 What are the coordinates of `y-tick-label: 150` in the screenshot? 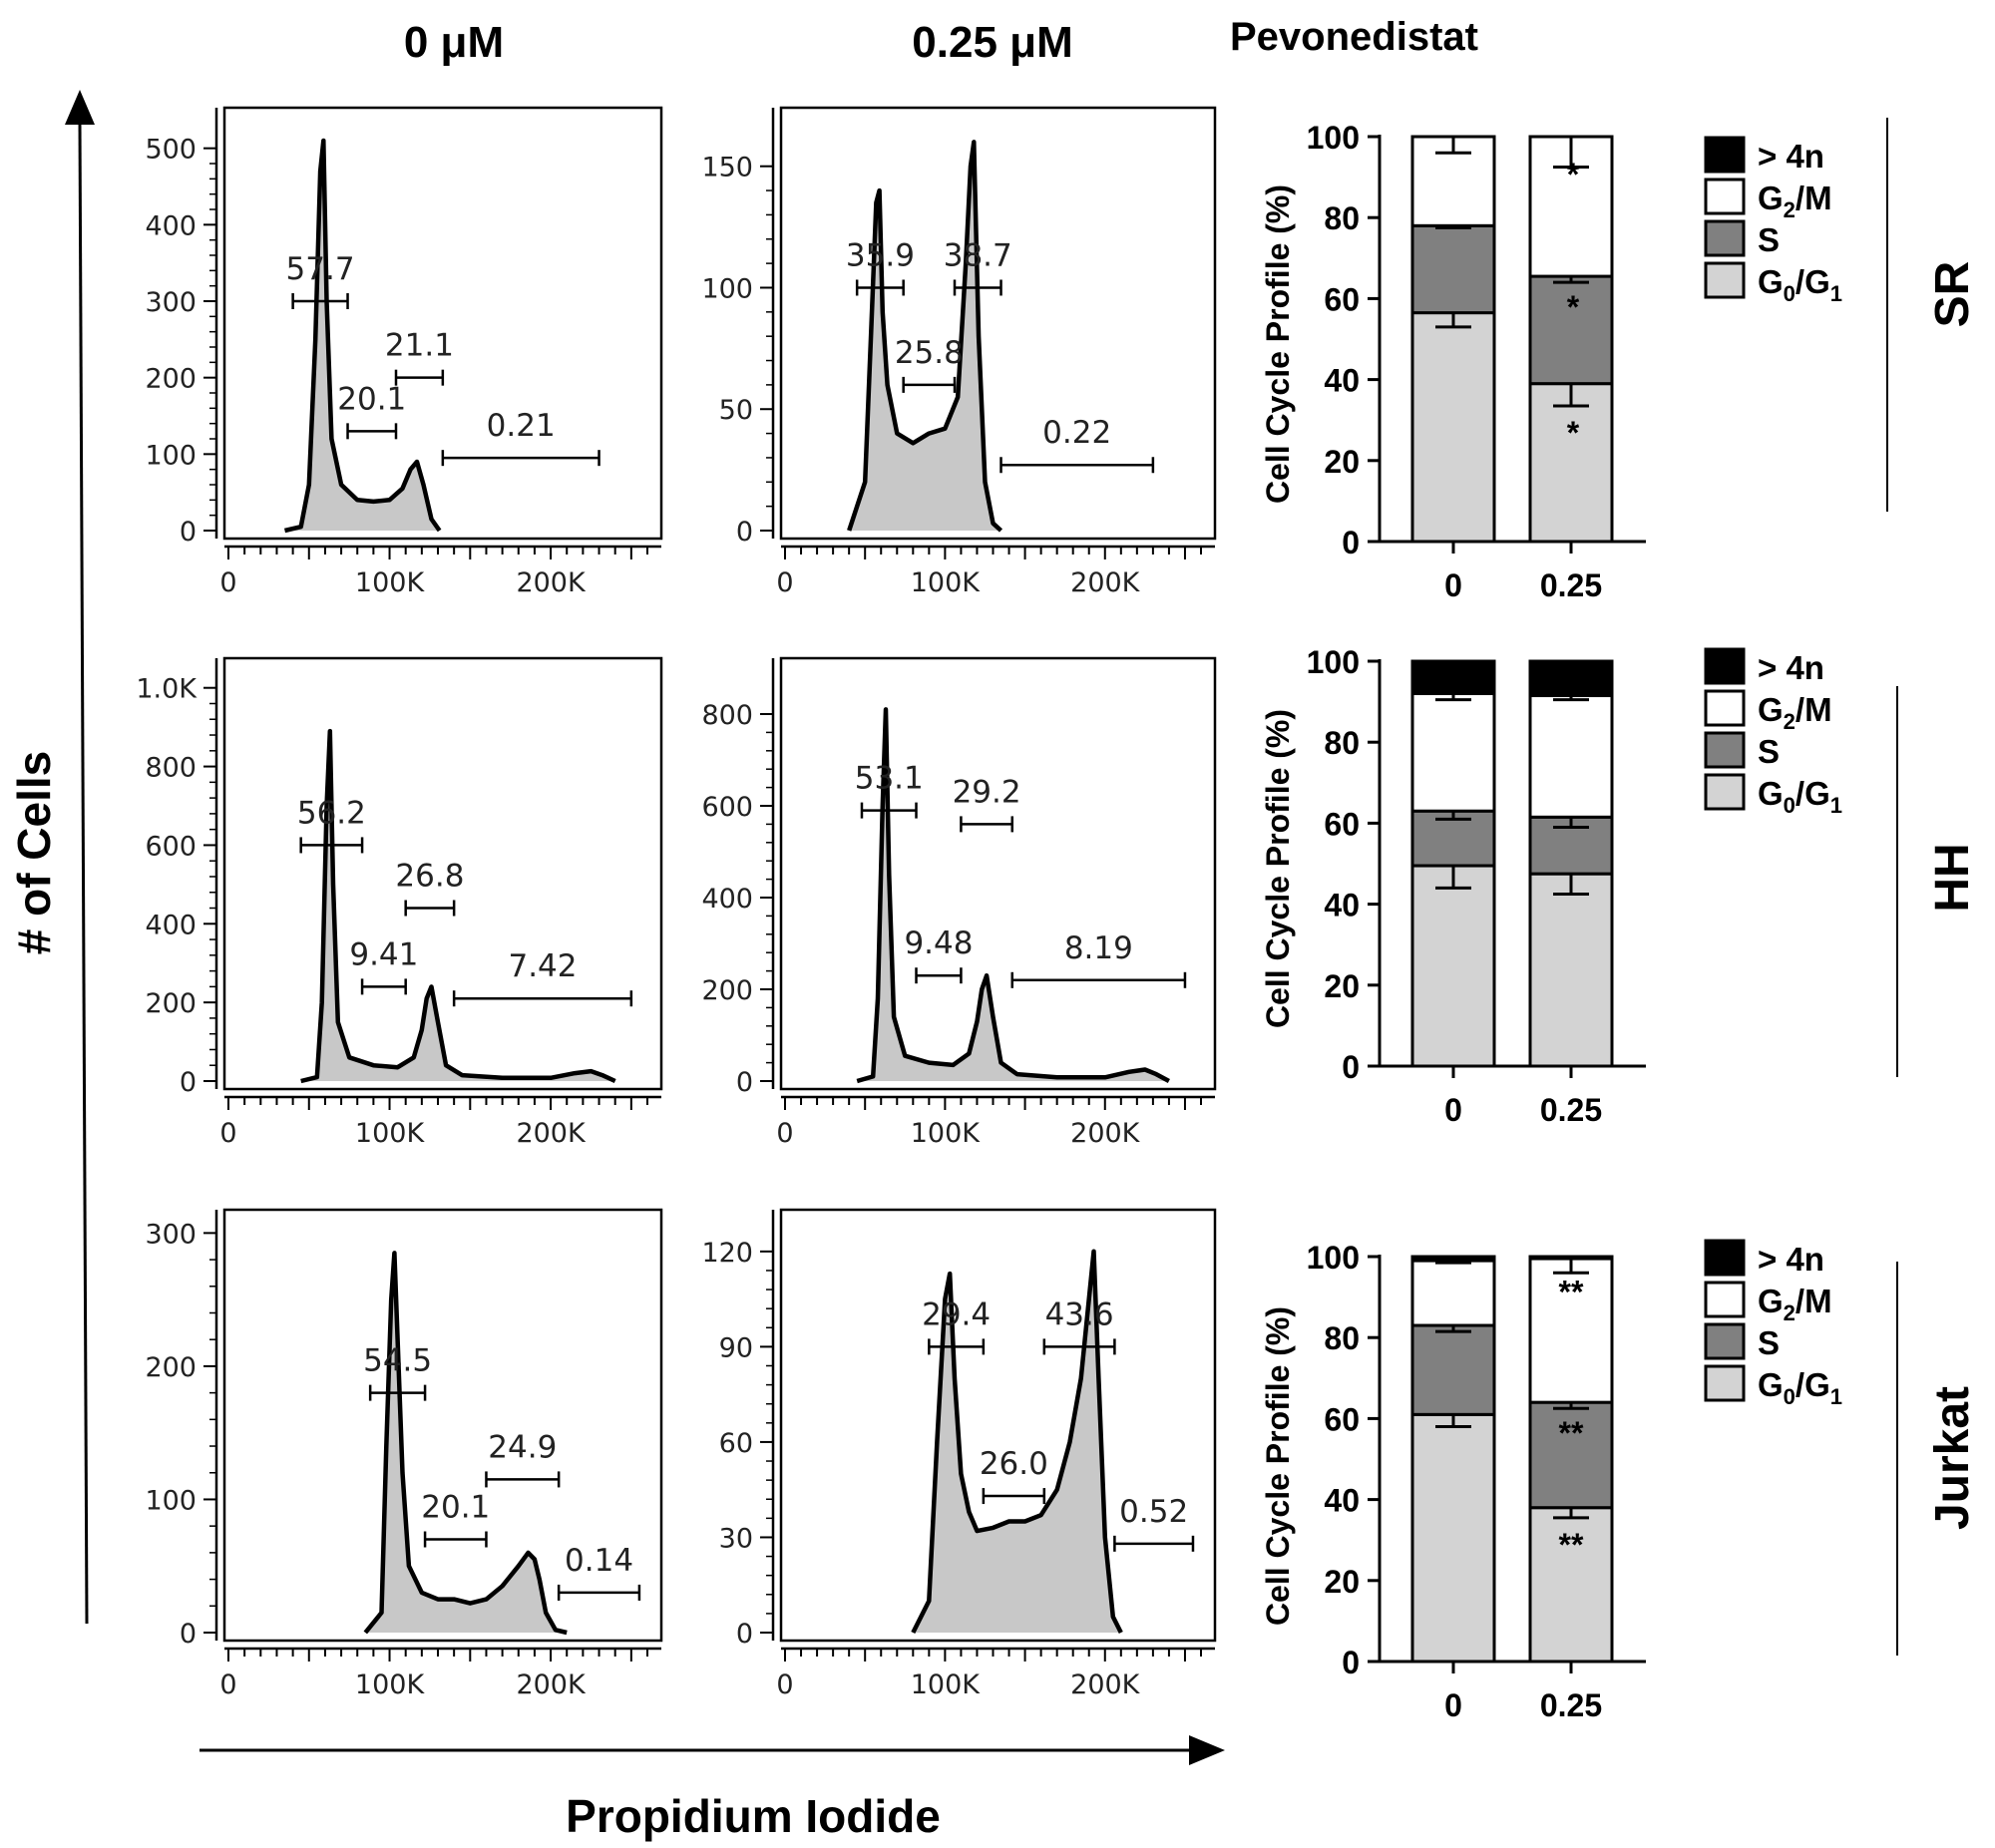 It's located at (727, 168).